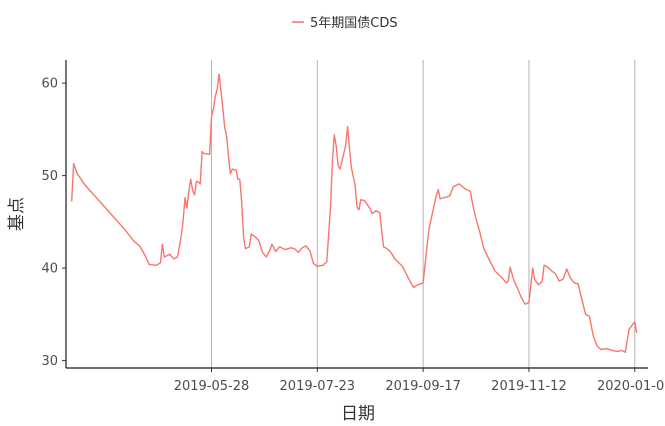 The height and width of the screenshot is (426, 665). I want to click on x-tick-label: 2019-05-28, so click(212, 386).